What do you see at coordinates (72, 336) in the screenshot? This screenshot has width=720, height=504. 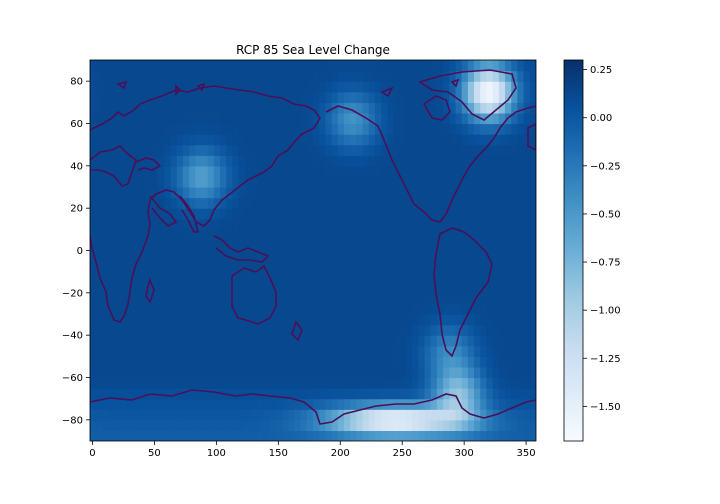 I see `y-tick-label: −40` at bounding box center [72, 336].